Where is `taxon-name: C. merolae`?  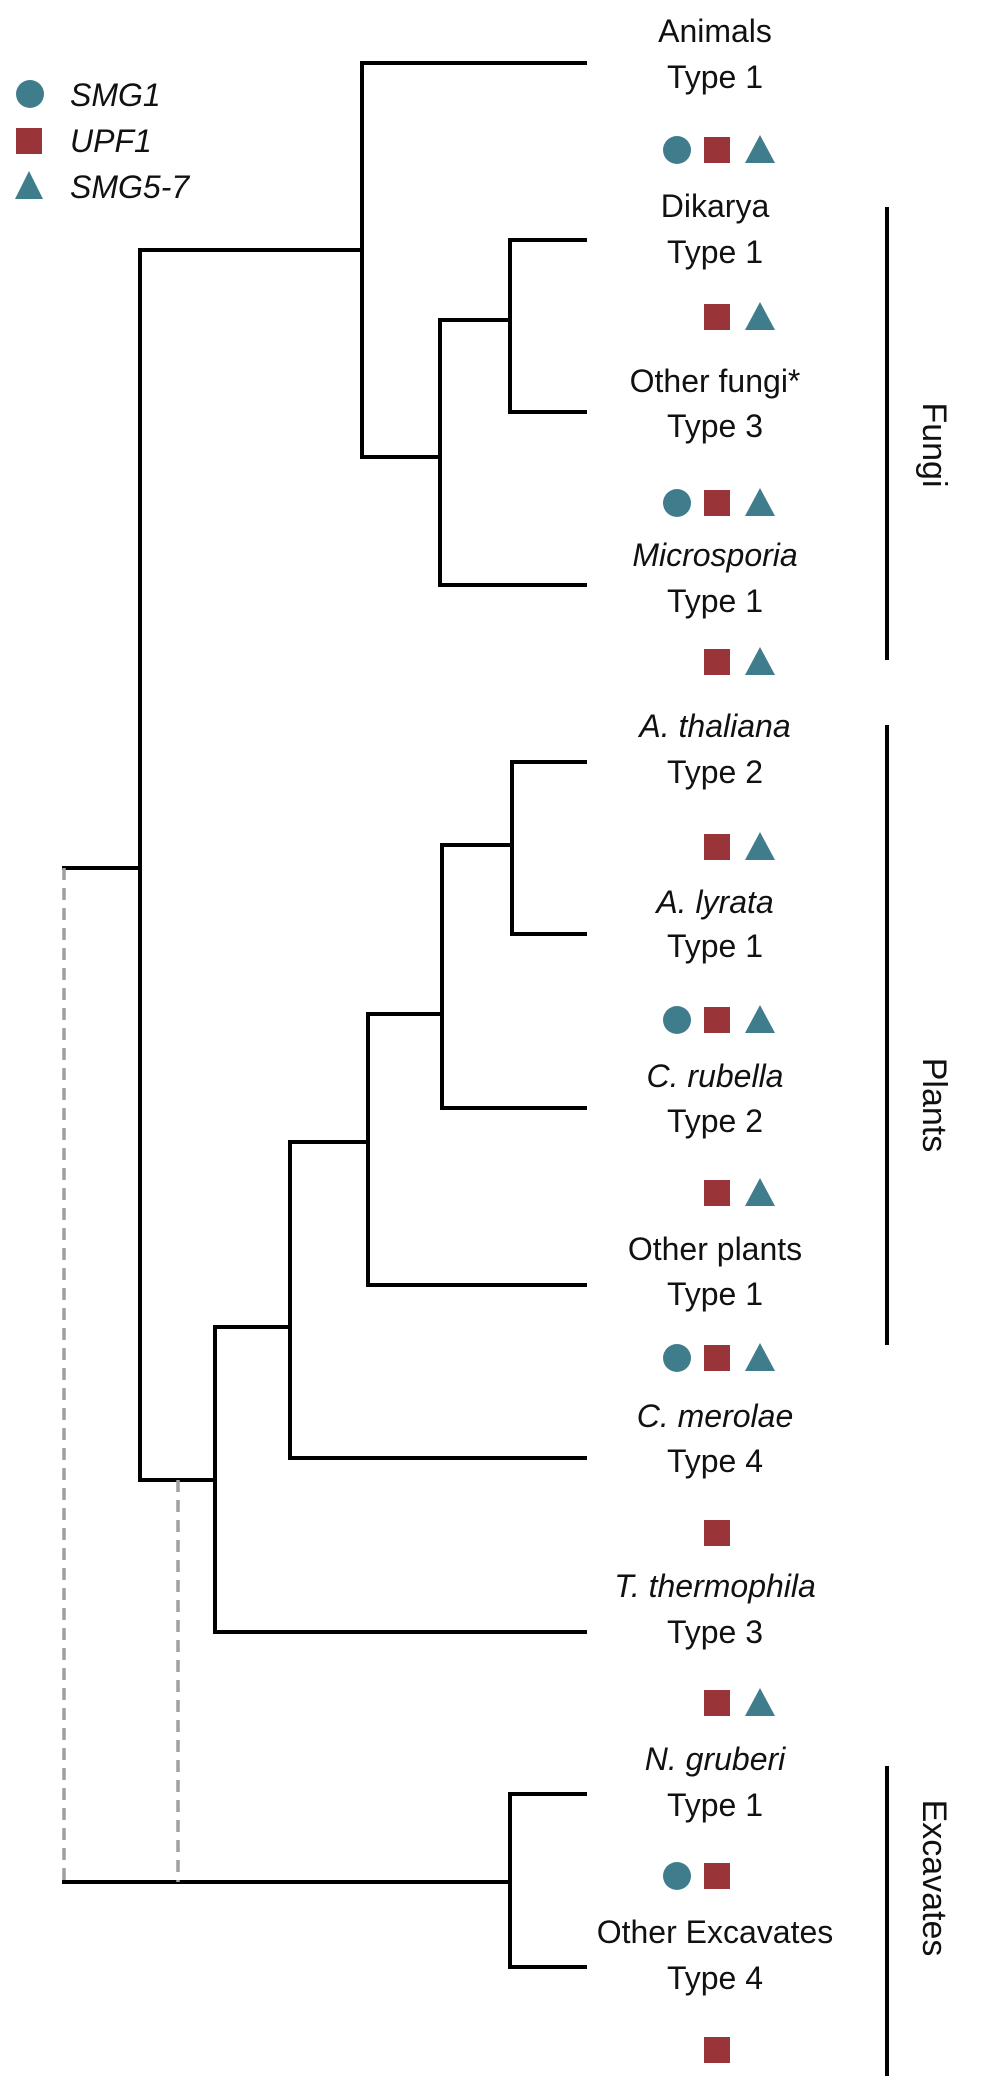
taxon-name: C. merolae is located at coordinates (715, 1416).